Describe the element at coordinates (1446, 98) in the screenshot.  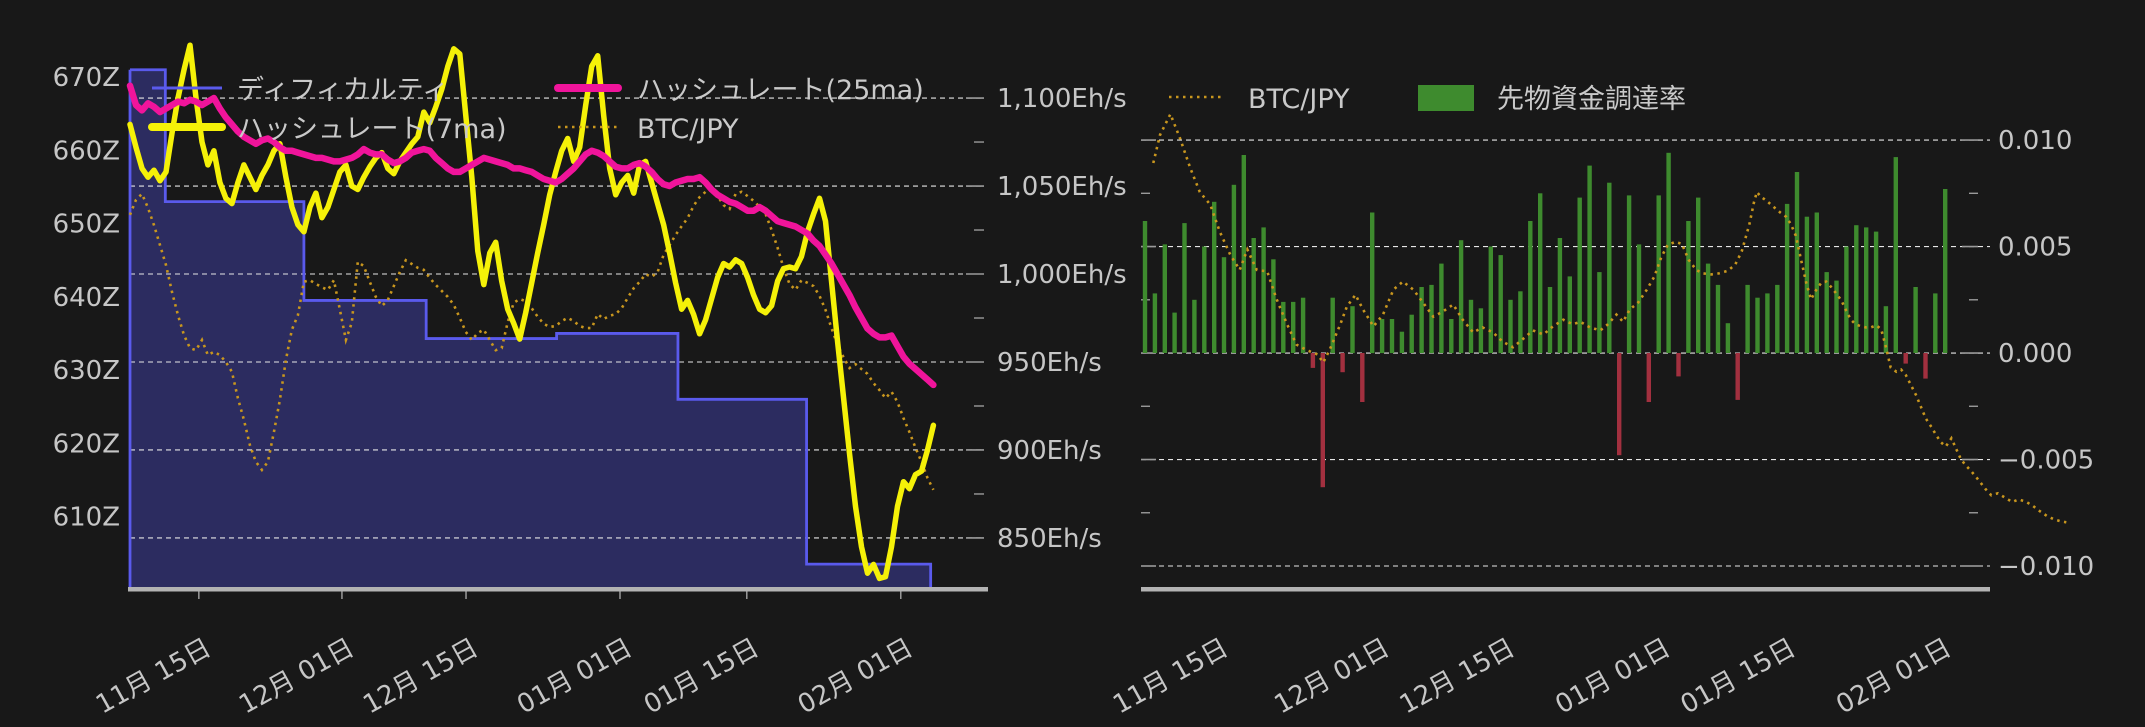
I see `legend-funding-swatch` at that location.